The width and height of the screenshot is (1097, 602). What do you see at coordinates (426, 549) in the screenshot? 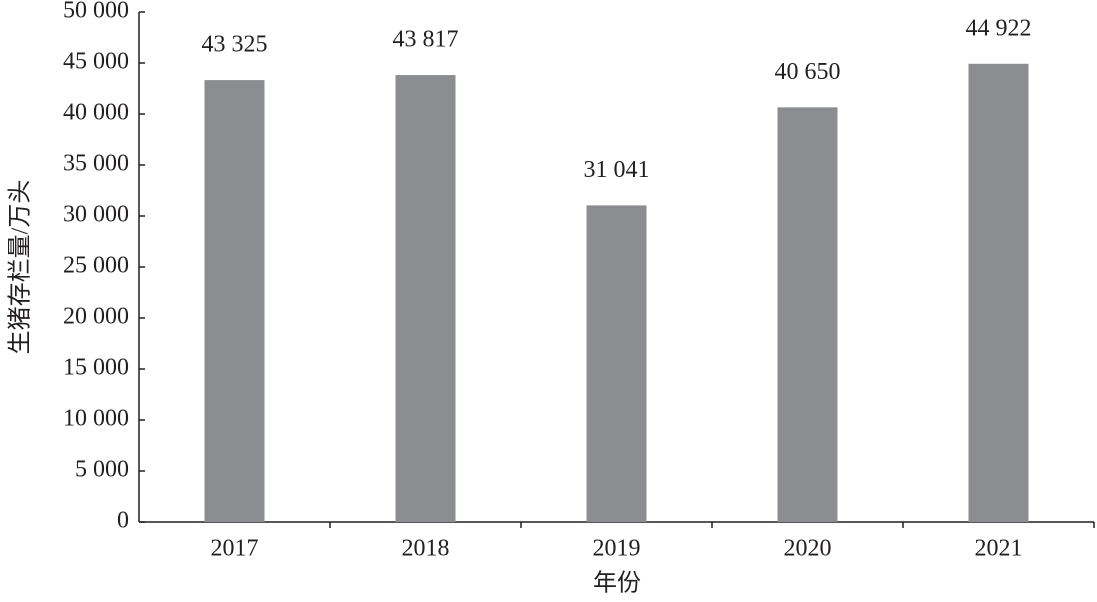
I see `x-tick-label: 2018` at bounding box center [426, 549].